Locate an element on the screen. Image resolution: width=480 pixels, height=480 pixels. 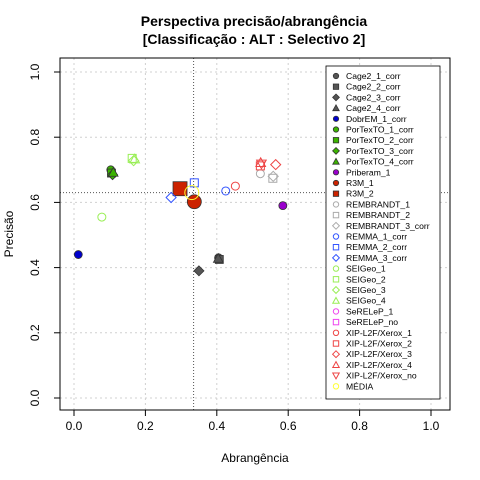
data-points is located at coordinates (180, 215).